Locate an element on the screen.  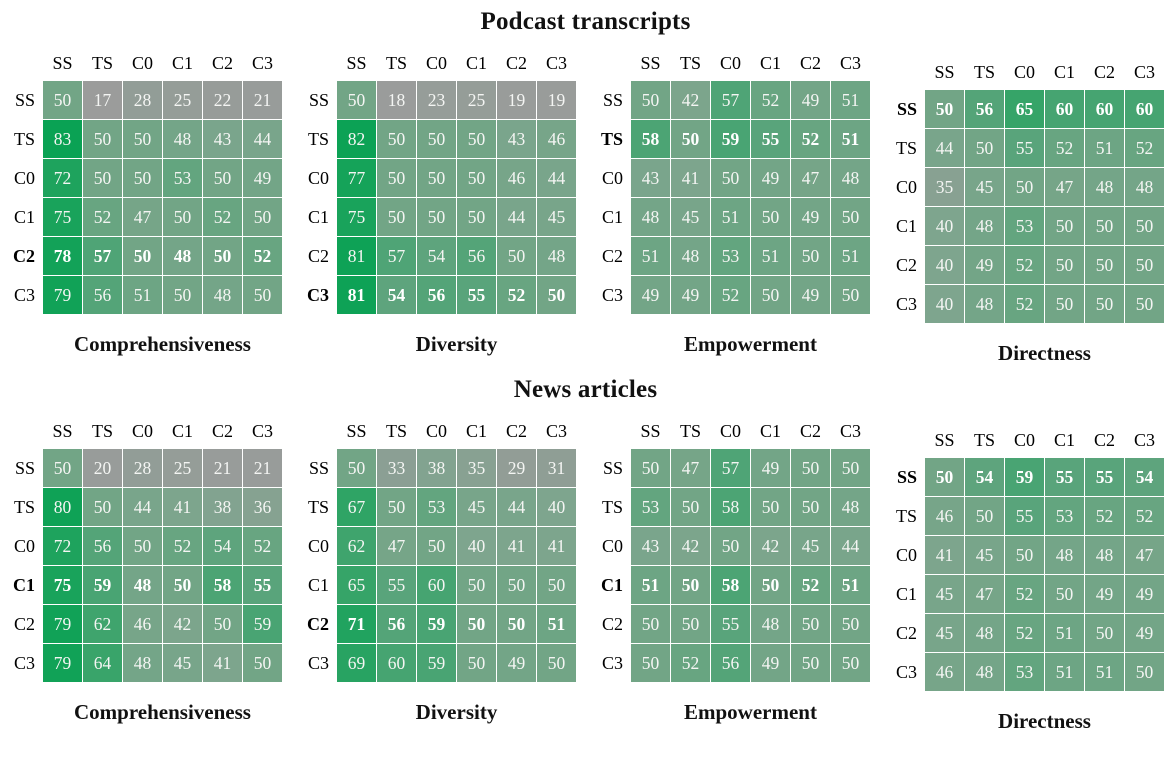
heatmap-cell: 47 is located at coordinates (810, 178).